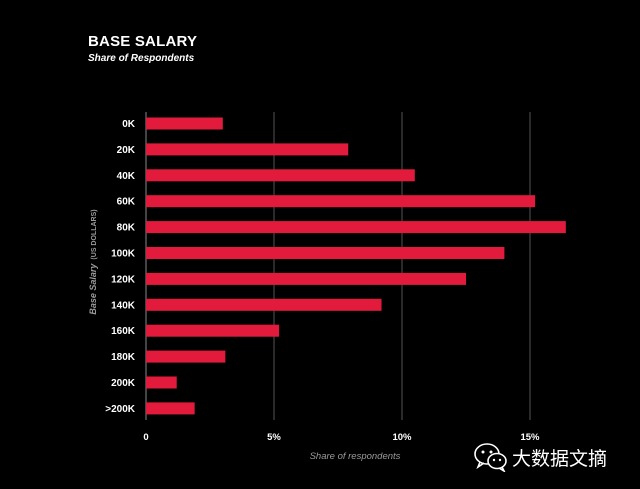 The image size is (640, 489). What do you see at coordinates (123, 383) in the screenshot?
I see `category-label-10: 200K` at bounding box center [123, 383].